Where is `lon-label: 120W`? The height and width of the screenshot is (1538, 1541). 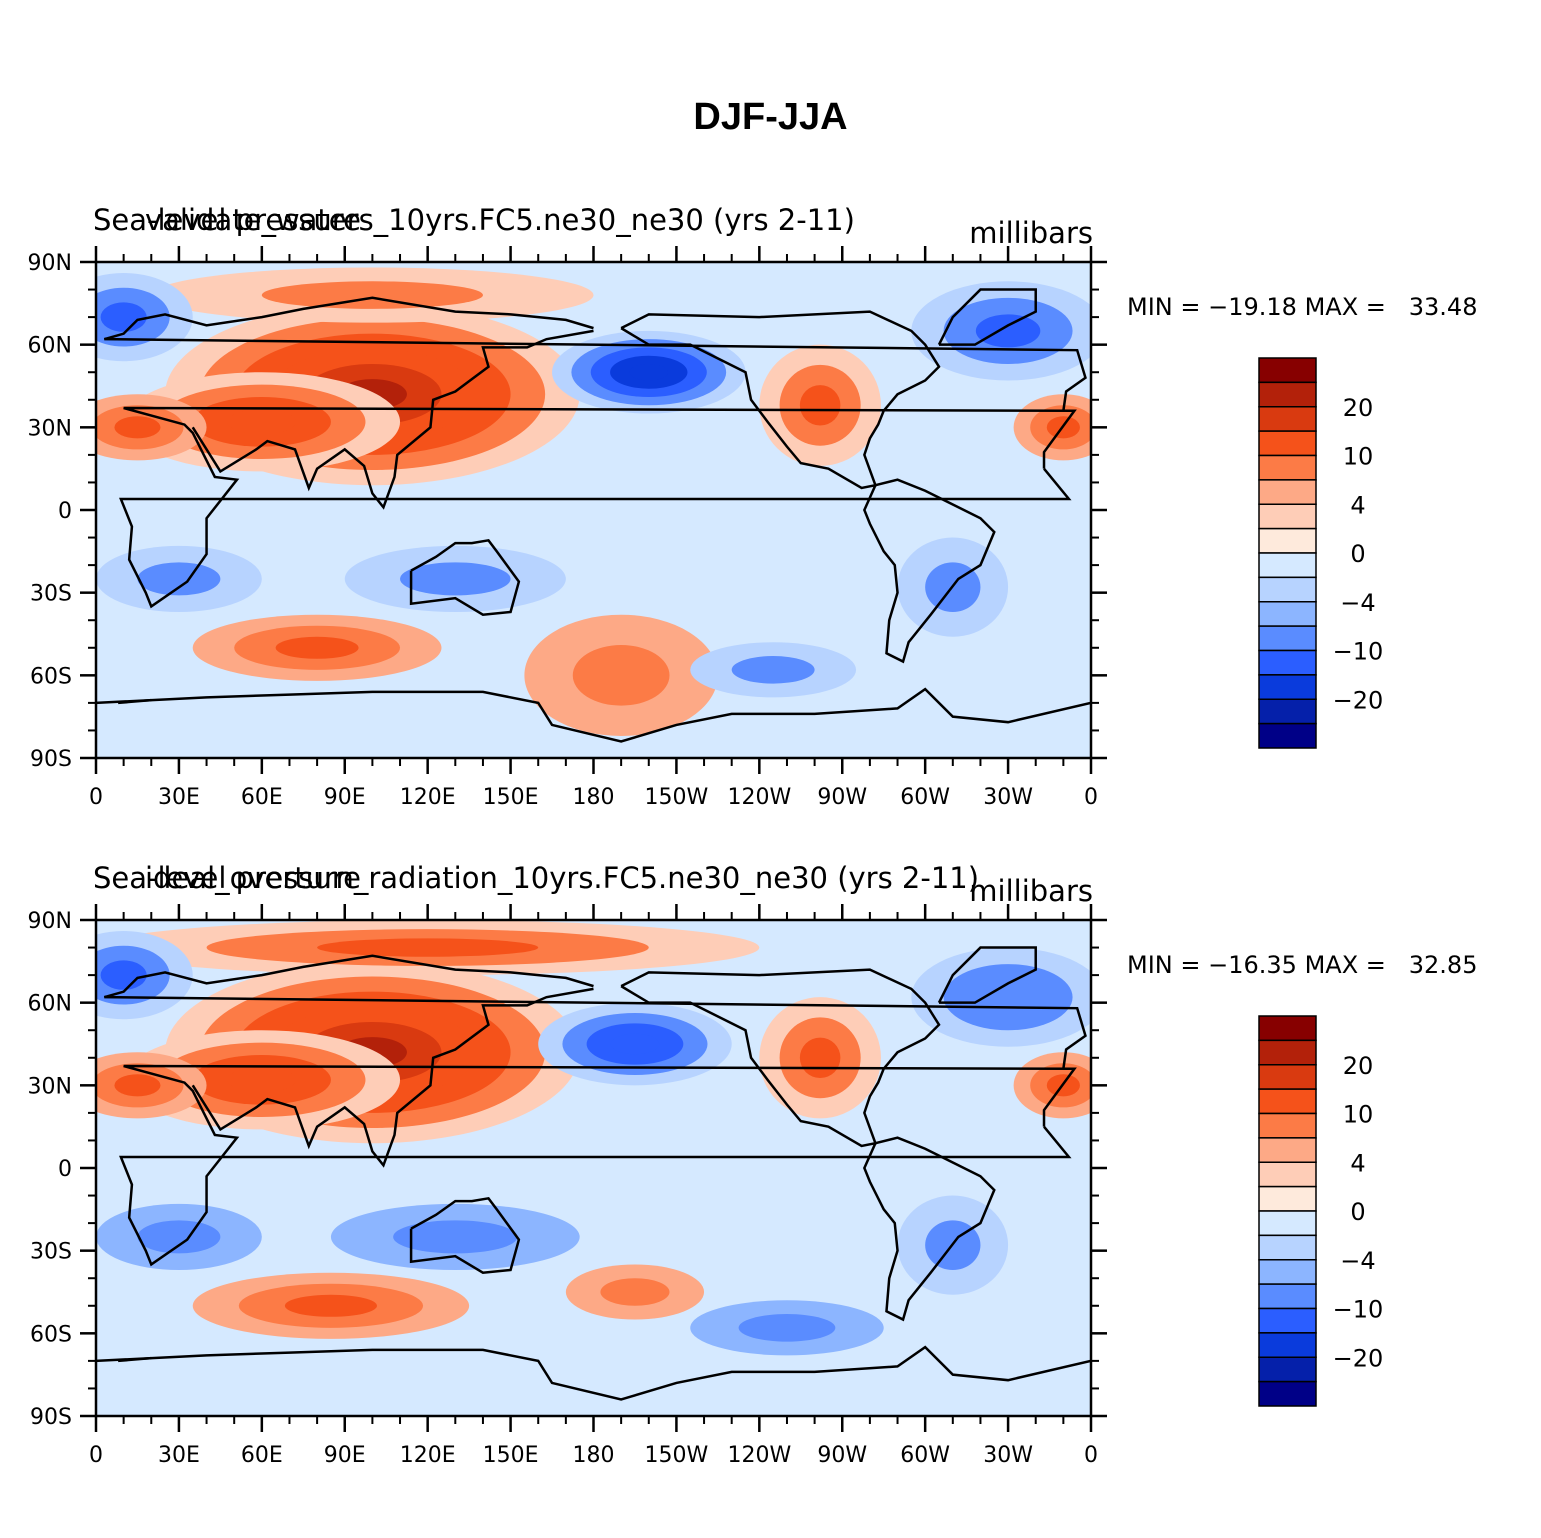
lon-label: 120W is located at coordinates (759, 1455).